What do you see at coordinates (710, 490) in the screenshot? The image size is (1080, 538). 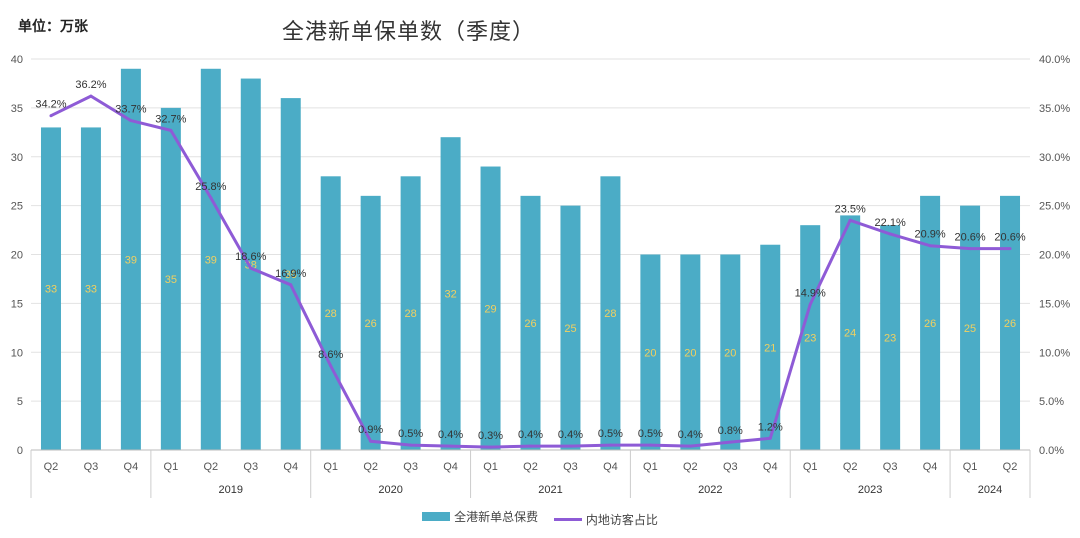 I see `year-label: 2022` at bounding box center [710, 490].